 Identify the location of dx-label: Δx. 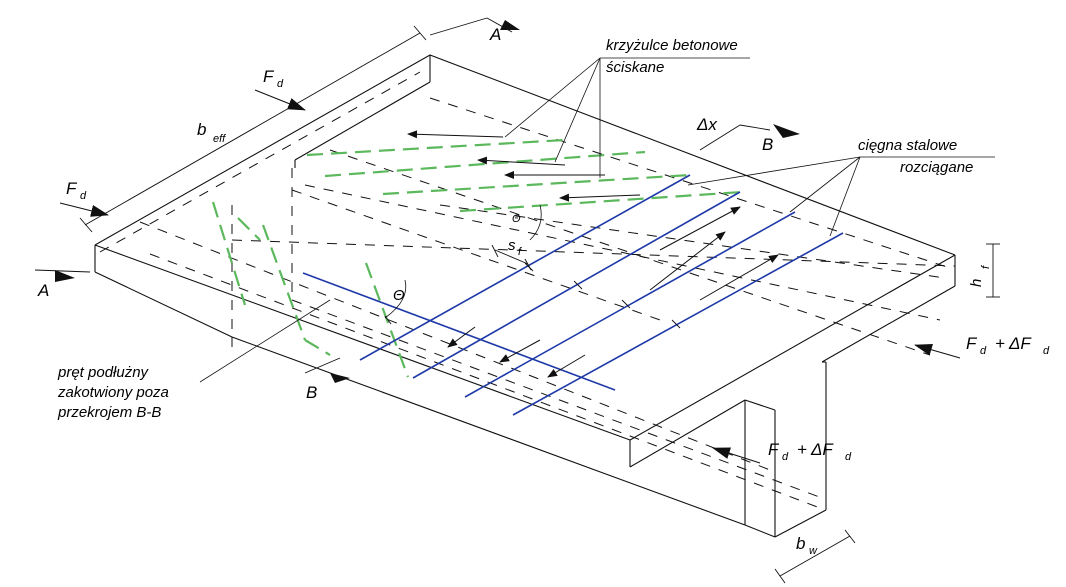
(706, 124).